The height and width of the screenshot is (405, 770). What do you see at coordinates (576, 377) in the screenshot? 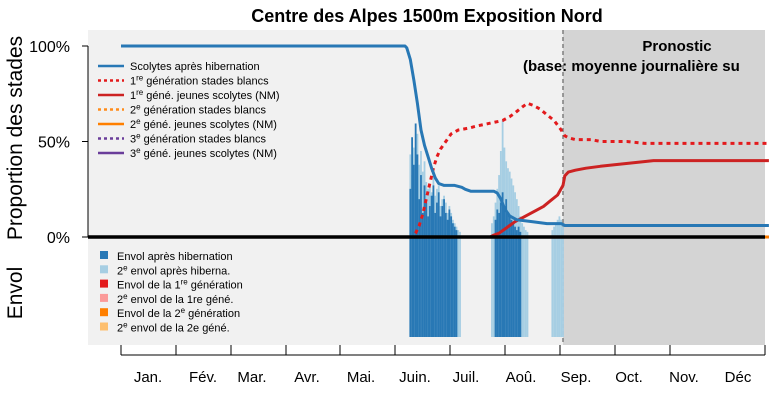
I see `x-tick-label: Sep.` at bounding box center [576, 377].